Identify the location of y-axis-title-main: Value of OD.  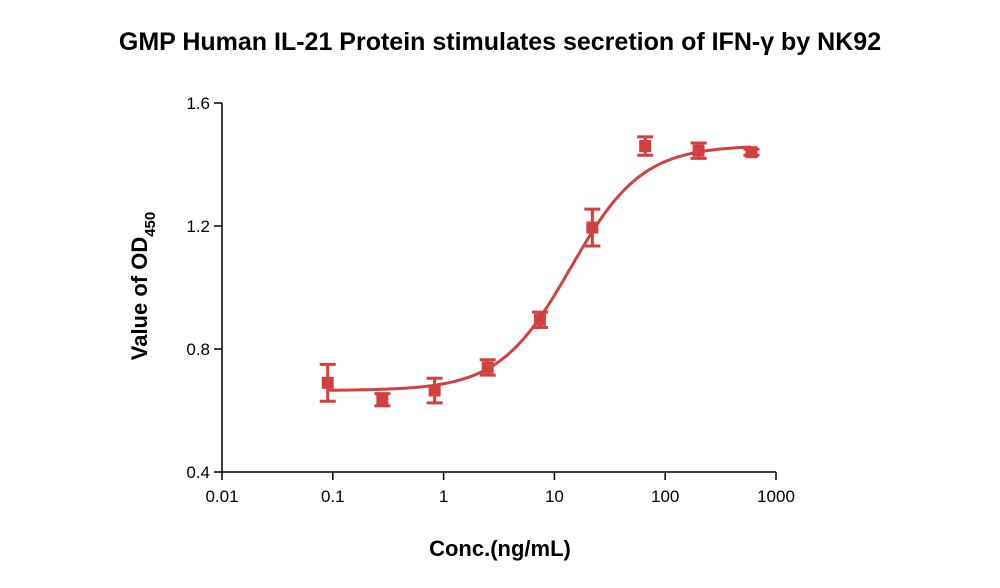
(139, 298).